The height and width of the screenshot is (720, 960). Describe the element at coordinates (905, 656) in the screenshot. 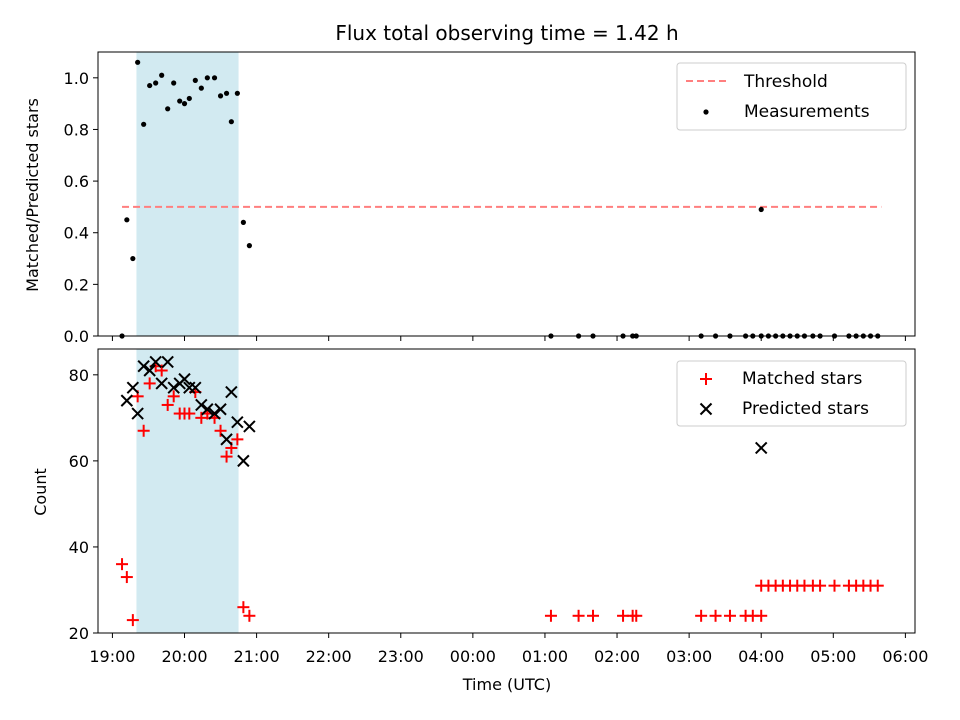

I see `bottom-xtick-label: 06:00` at that location.